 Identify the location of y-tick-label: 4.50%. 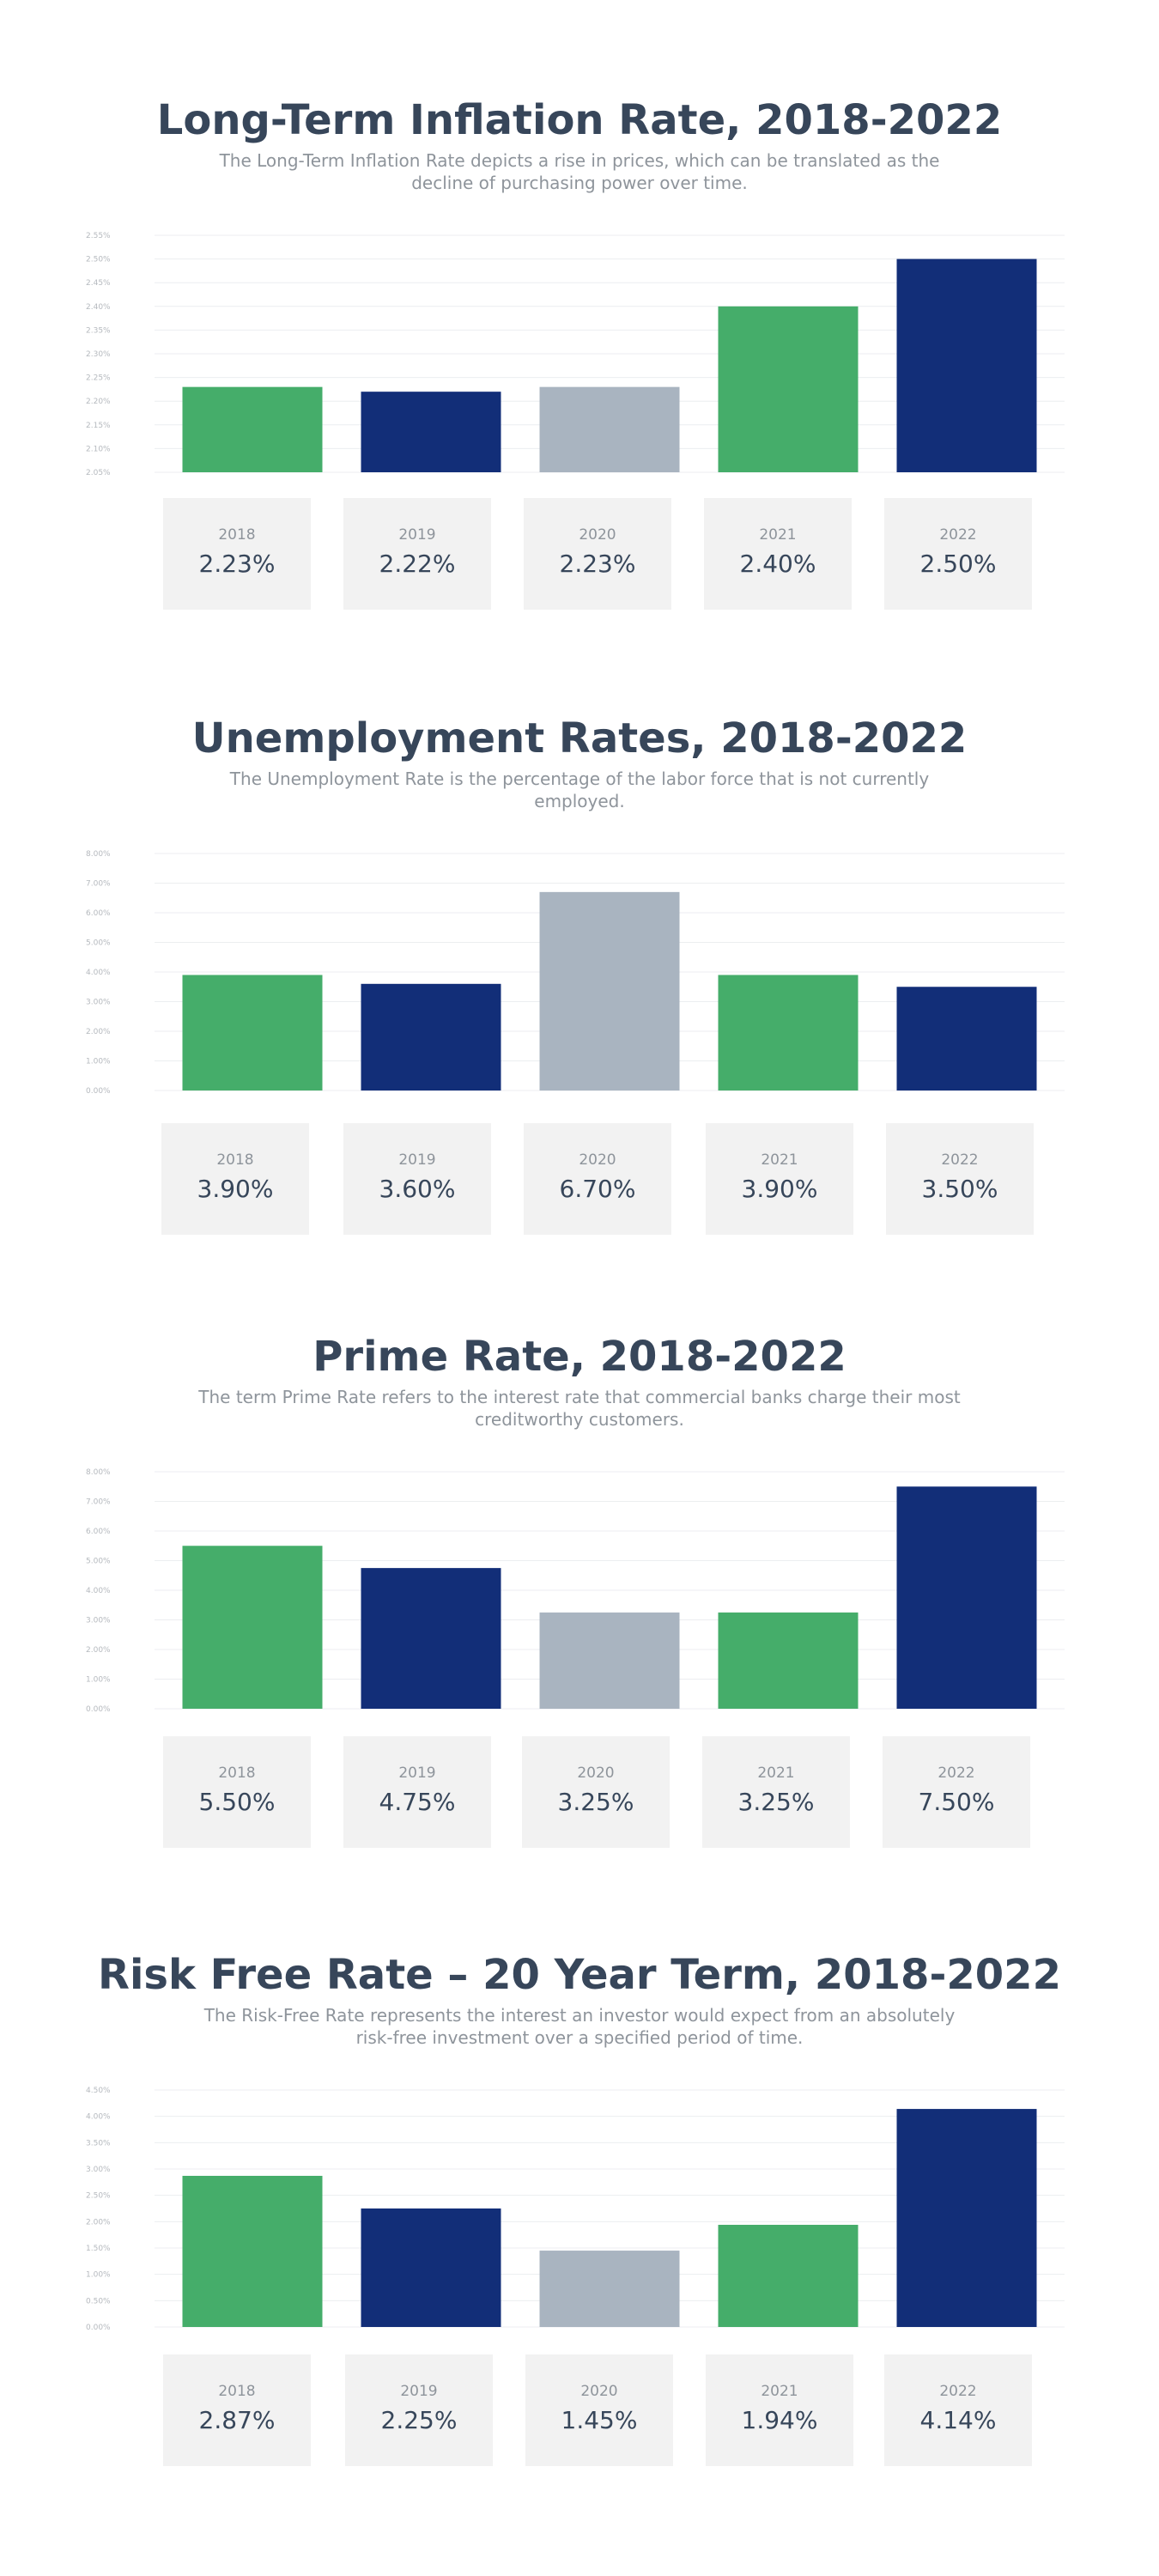
(99, 2091).